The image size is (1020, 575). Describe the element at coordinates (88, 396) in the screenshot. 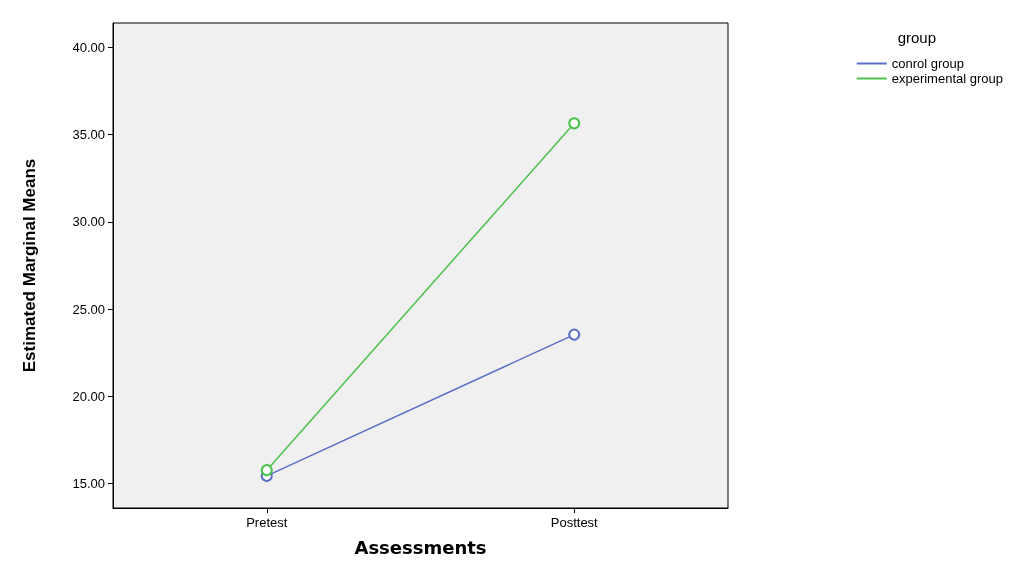

I see `y-tick-label: 20.00` at that location.